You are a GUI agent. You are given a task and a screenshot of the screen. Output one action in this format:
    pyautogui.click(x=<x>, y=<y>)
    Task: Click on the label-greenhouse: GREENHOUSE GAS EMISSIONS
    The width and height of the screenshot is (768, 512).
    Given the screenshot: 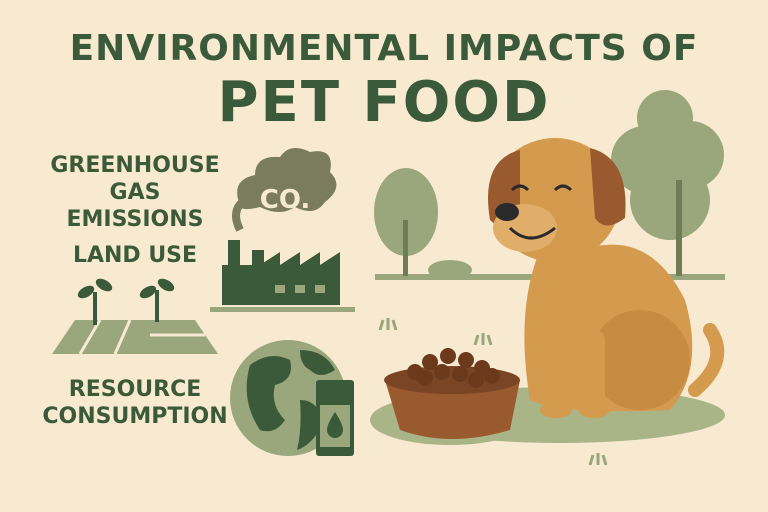 What is the action you would take?
    pyautogui.click(x=135, y=192)
    